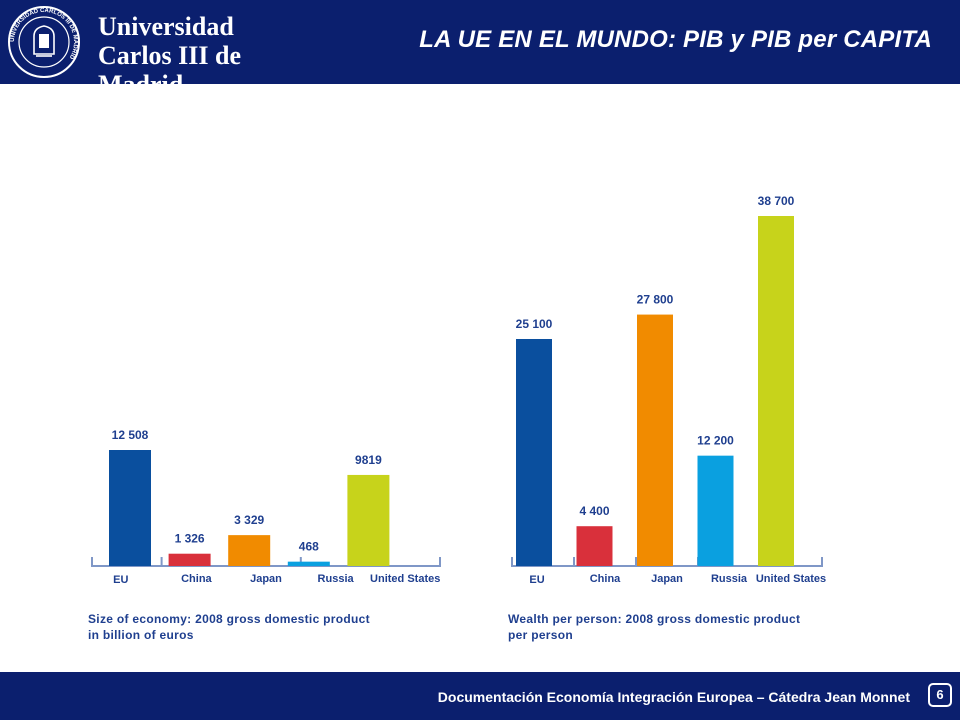 The image size is (960, 720). Describe the element at coordinates (308, 563) in the screenshot. I see `chart1-bar-russia` at that location.